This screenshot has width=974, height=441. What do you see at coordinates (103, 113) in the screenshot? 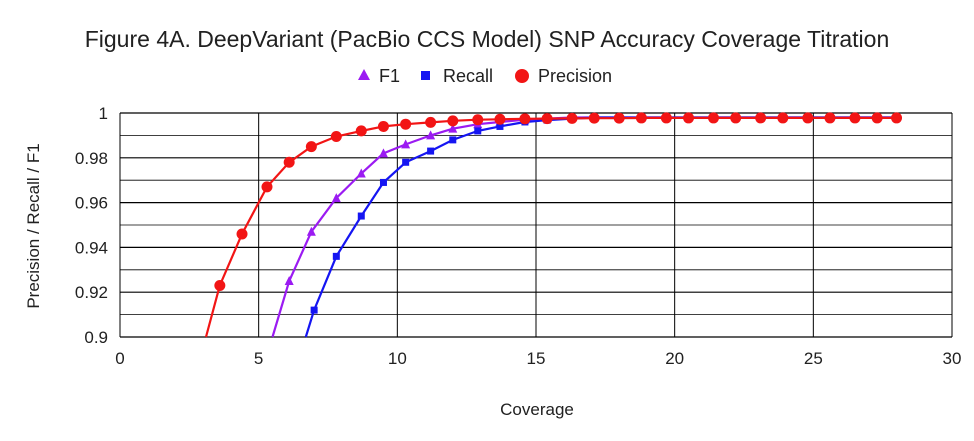
I see `y-tick-label: 1` at bounding box center [103, 113].